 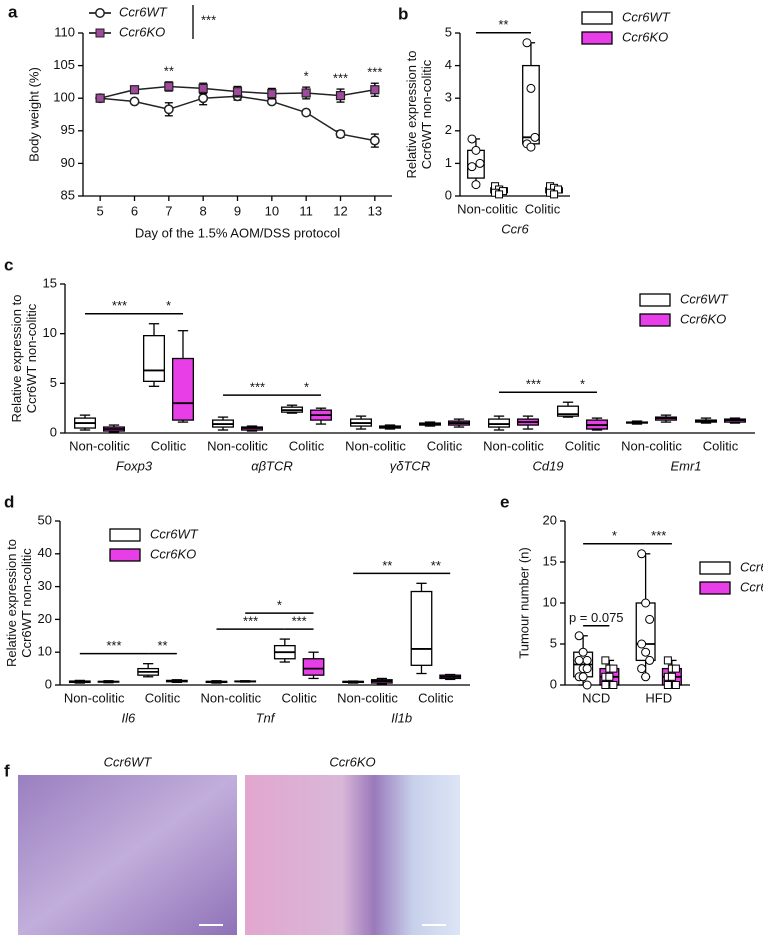 I want to click on y-tick-label: 40, so click(x=45, y=552).